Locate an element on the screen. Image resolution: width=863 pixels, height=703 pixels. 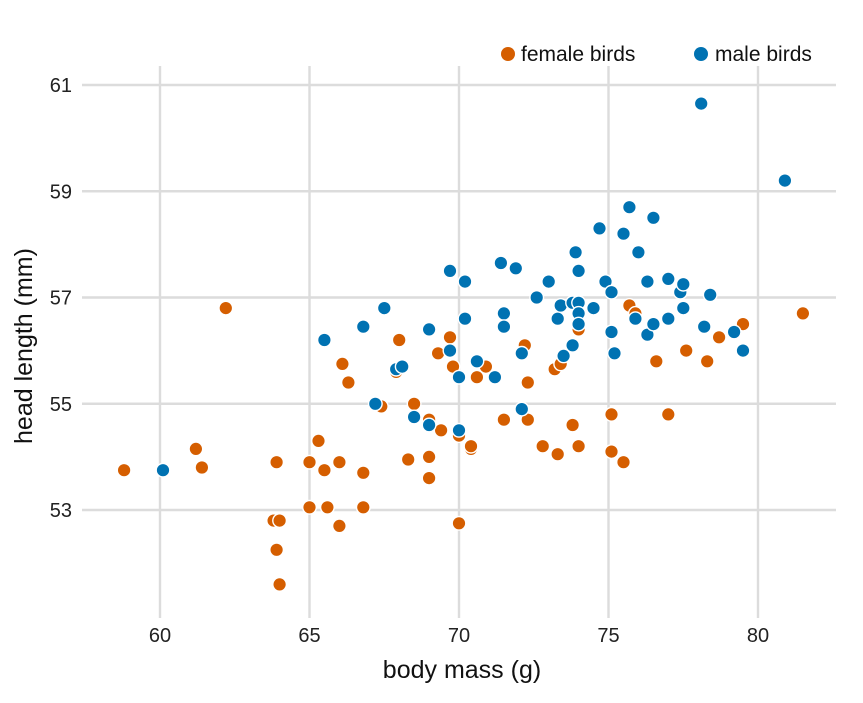
legend-marker-female is located at coordinates (508, 54).